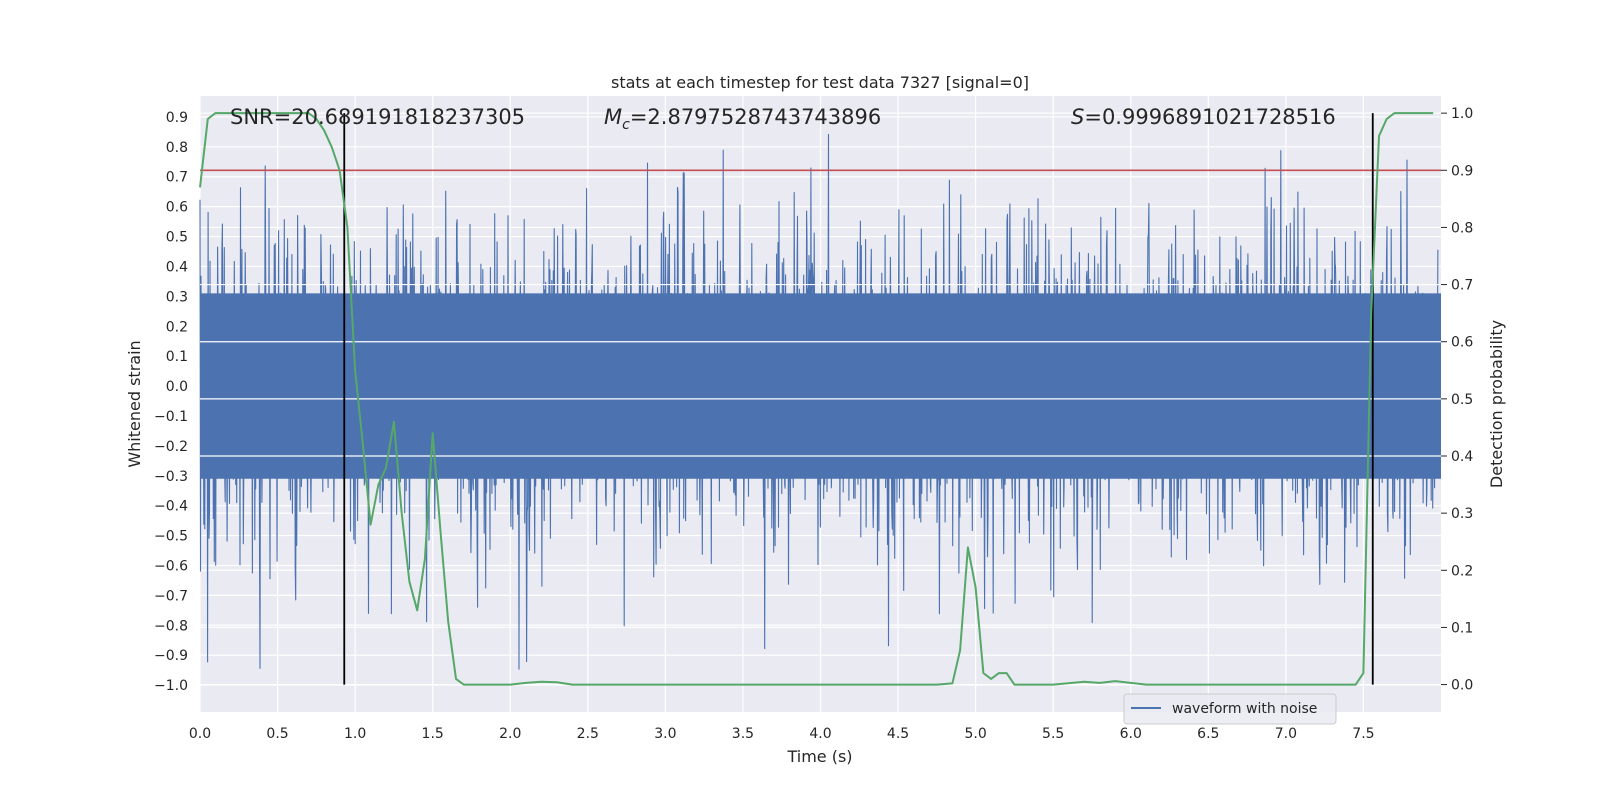  What do you see at coordinates (177, 327) in the screenshot?
I see `y-tick-label: 0.2` at bounding box center [177, 327].